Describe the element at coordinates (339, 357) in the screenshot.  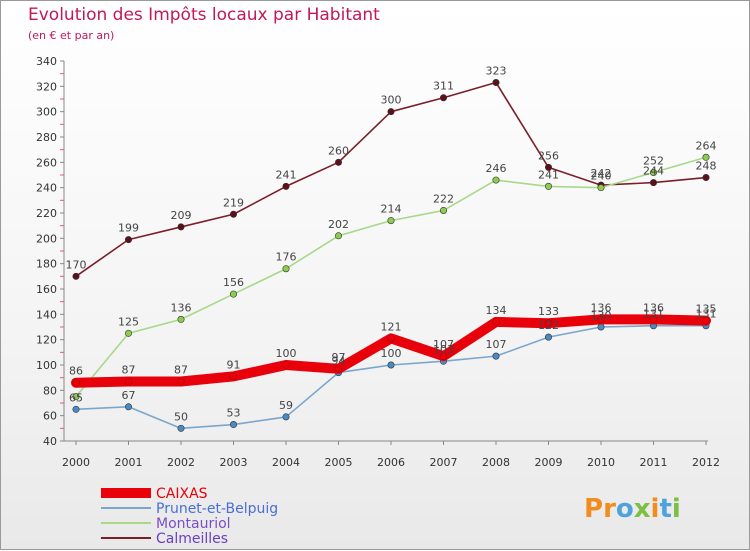
I see `data-label: 97` at that location.